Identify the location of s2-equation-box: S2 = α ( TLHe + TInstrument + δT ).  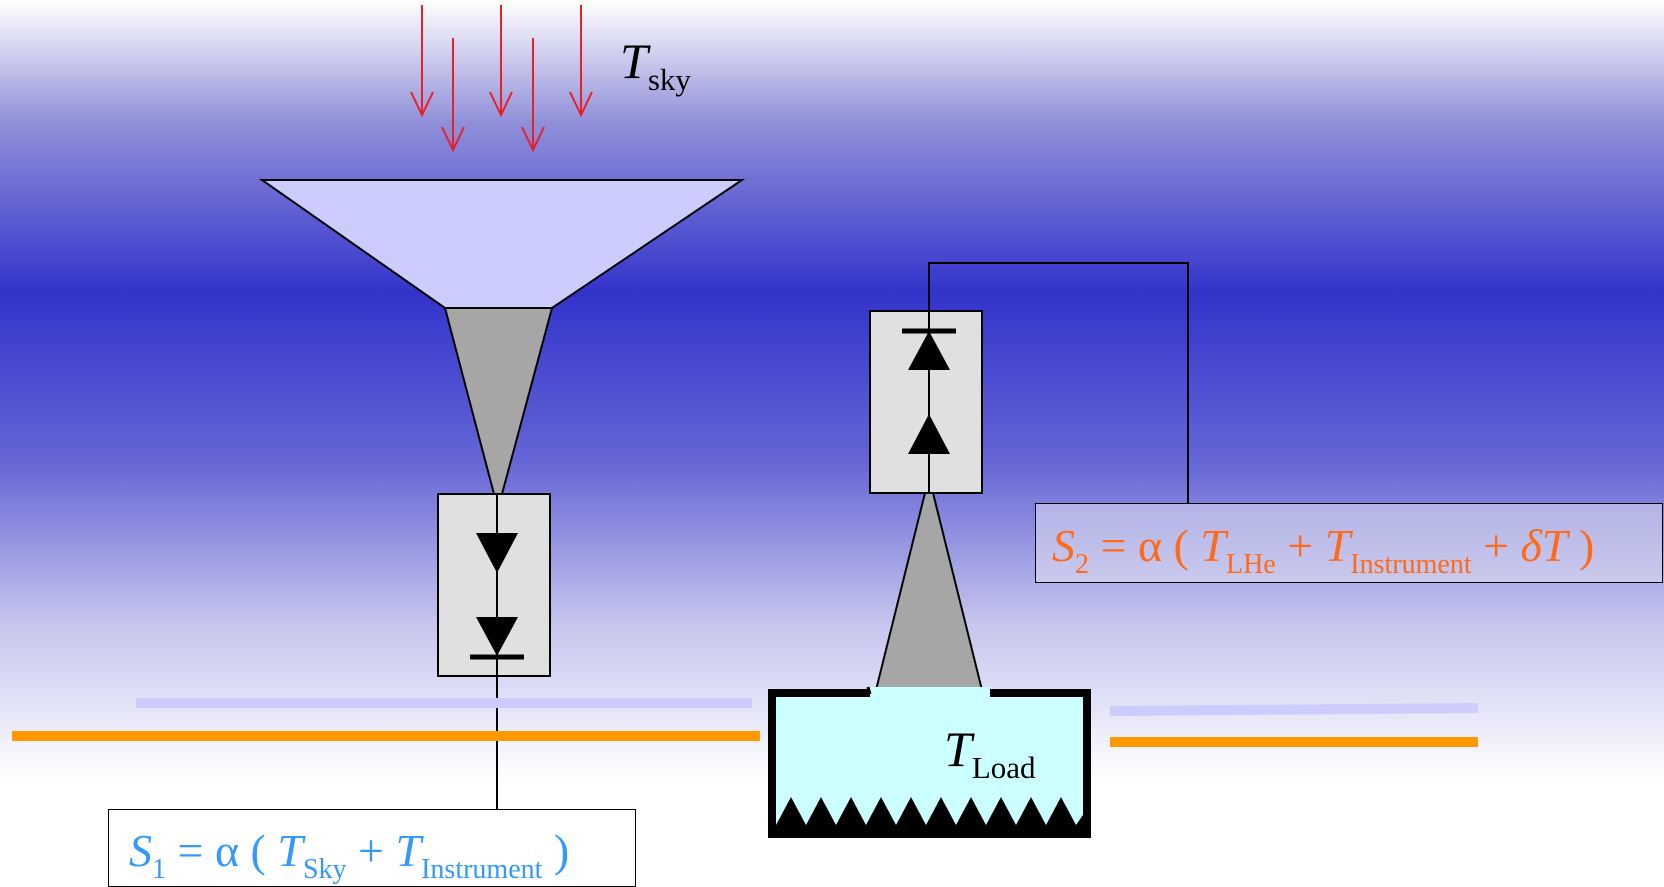
(1349, 543).